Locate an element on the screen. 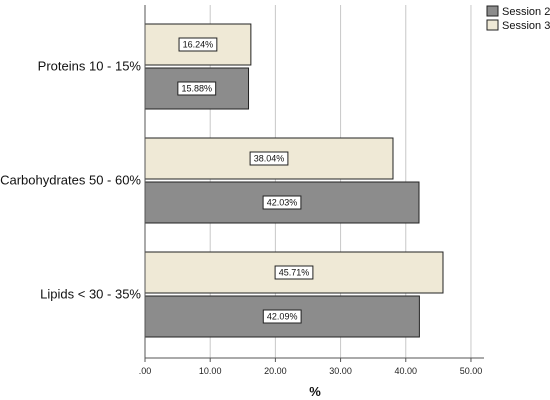  x-tick-label: 40.00 is located at coordinates (406, 371).